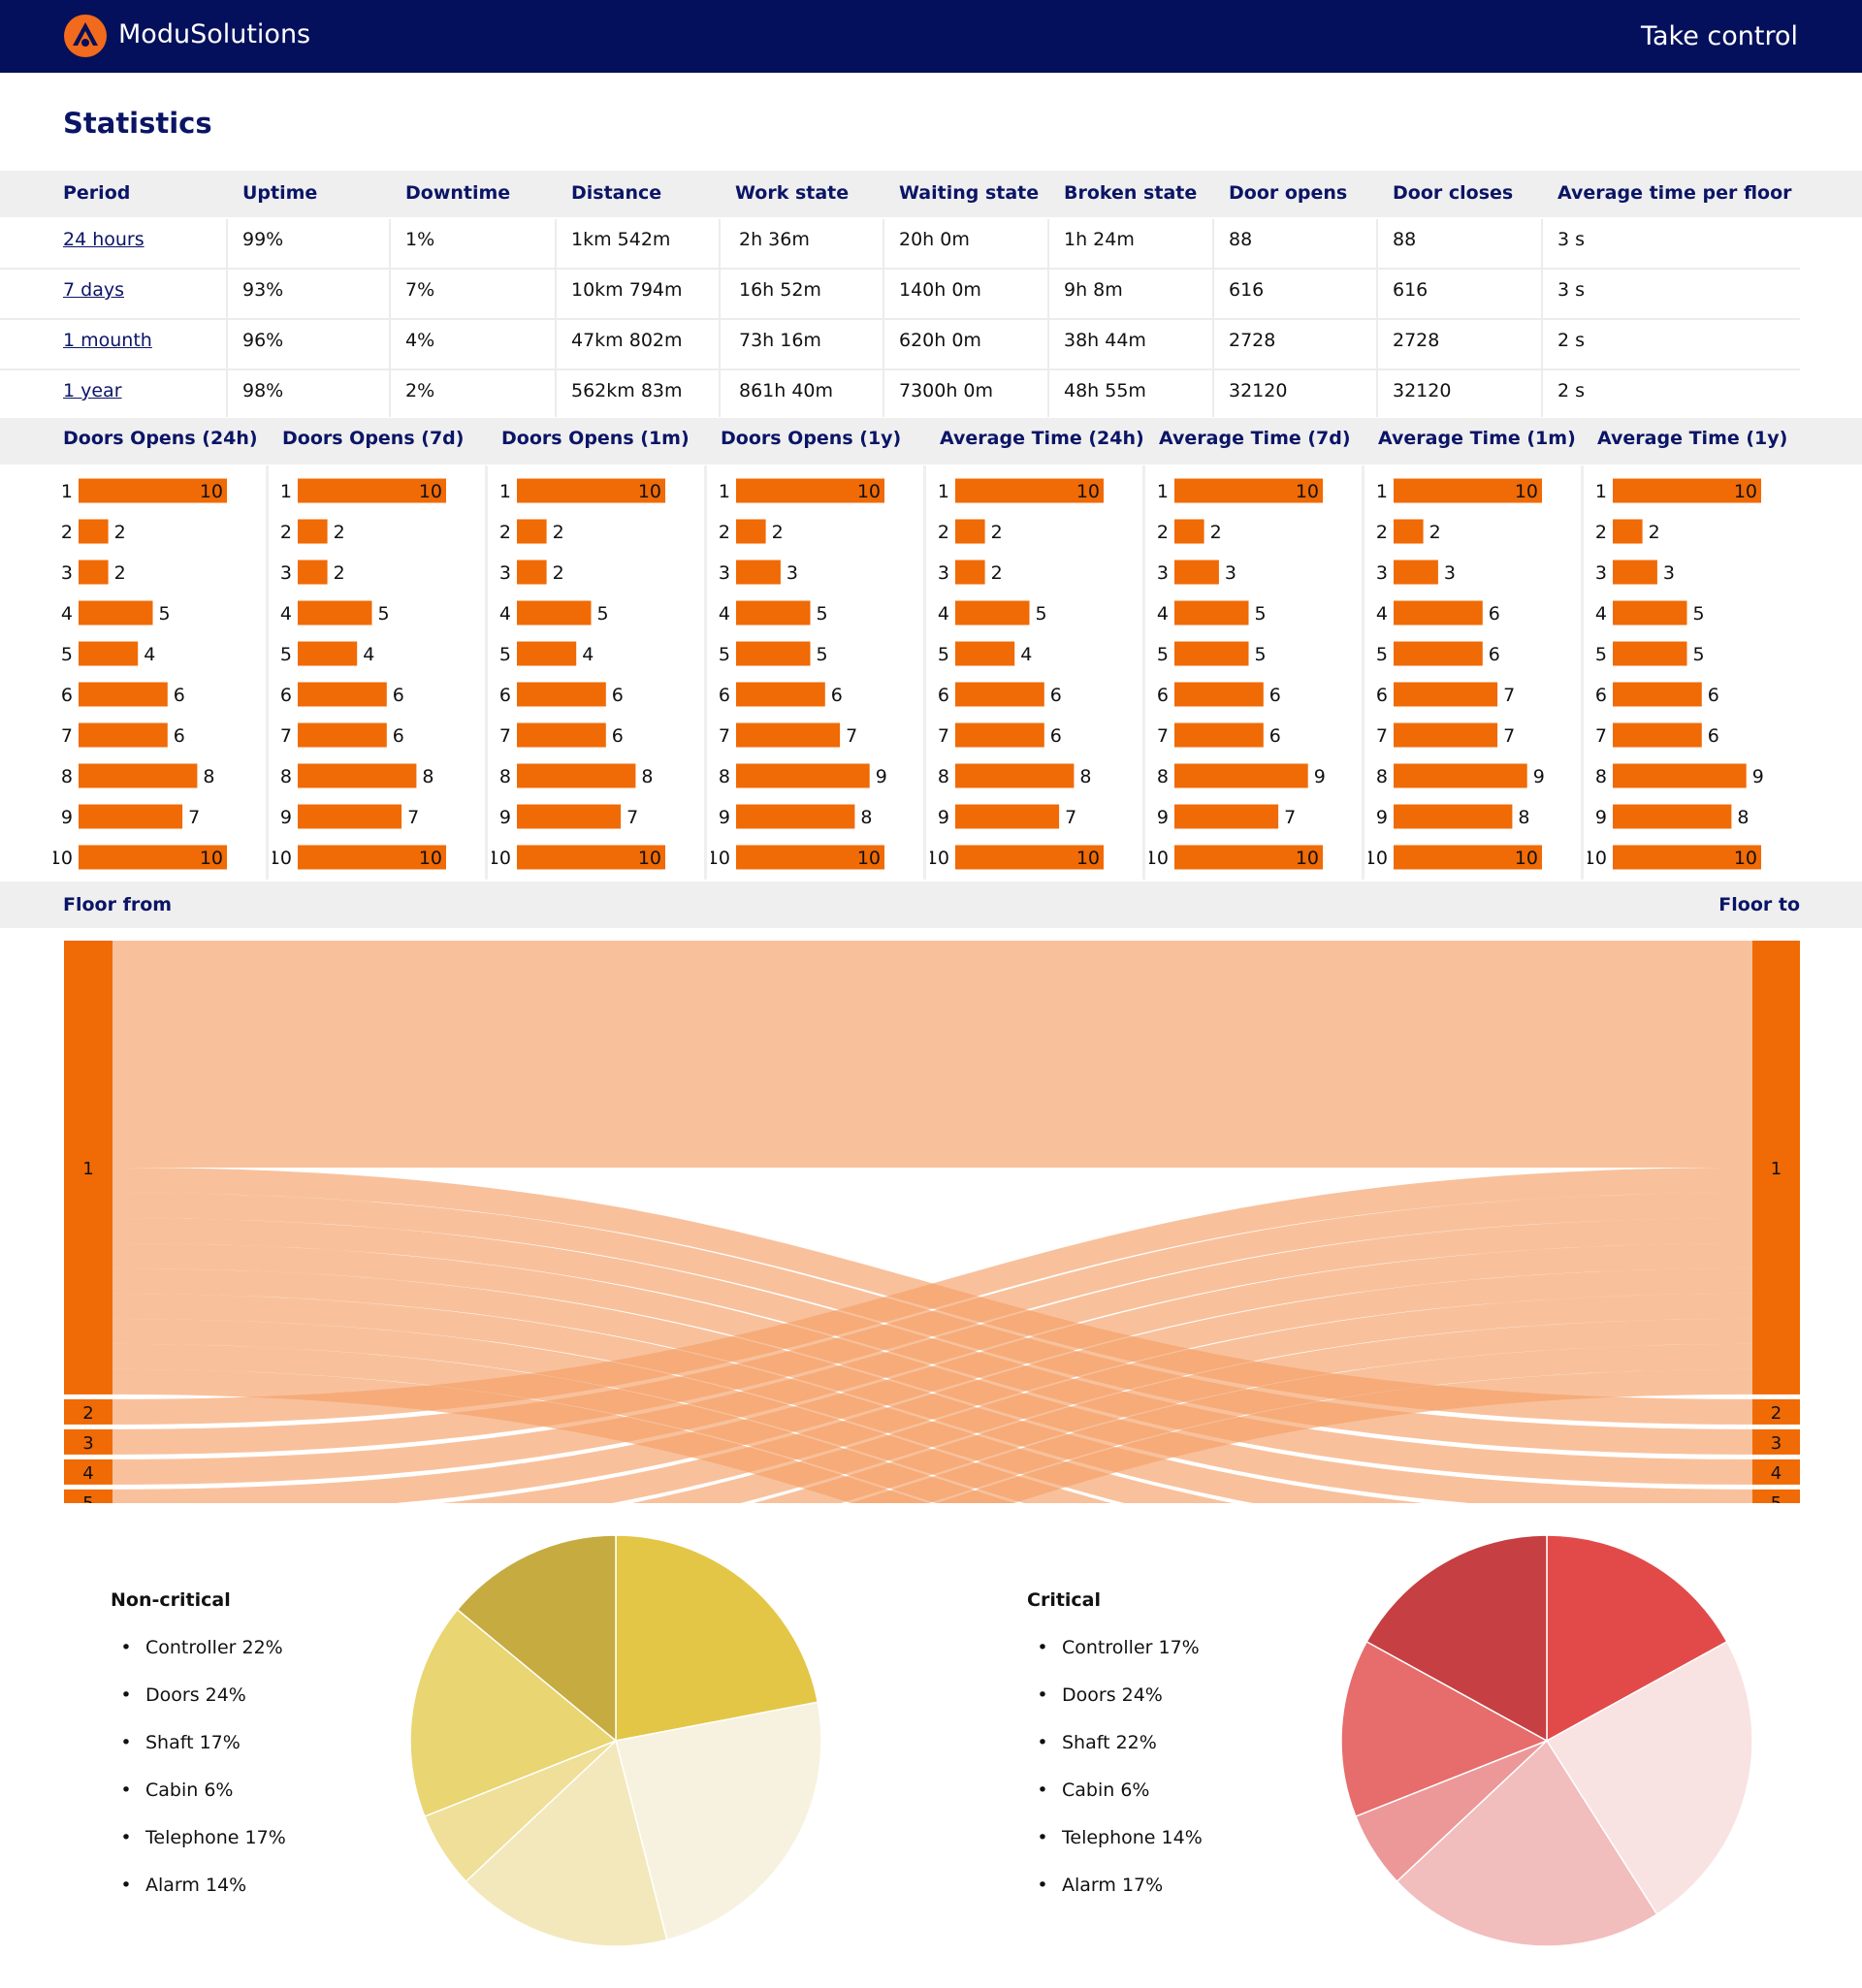  Describe the element at coordinates (103, 239) in the screenshot. I see `period-link: 24 hours` at that location.